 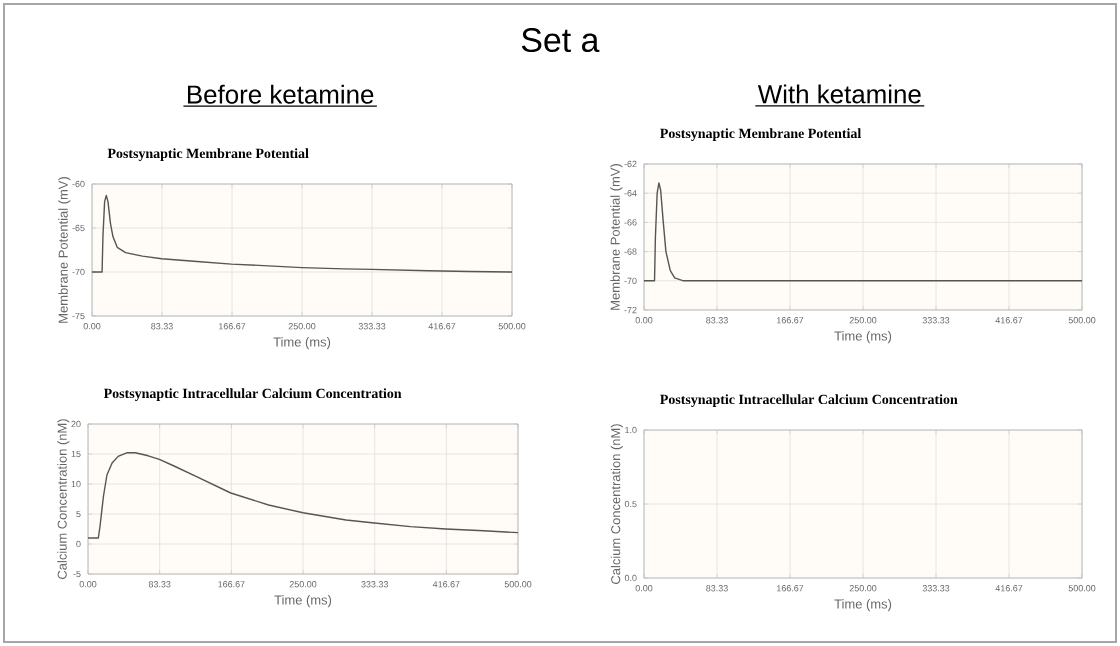 I want to click on text: Before ketamine, so click(x=280, y=94).